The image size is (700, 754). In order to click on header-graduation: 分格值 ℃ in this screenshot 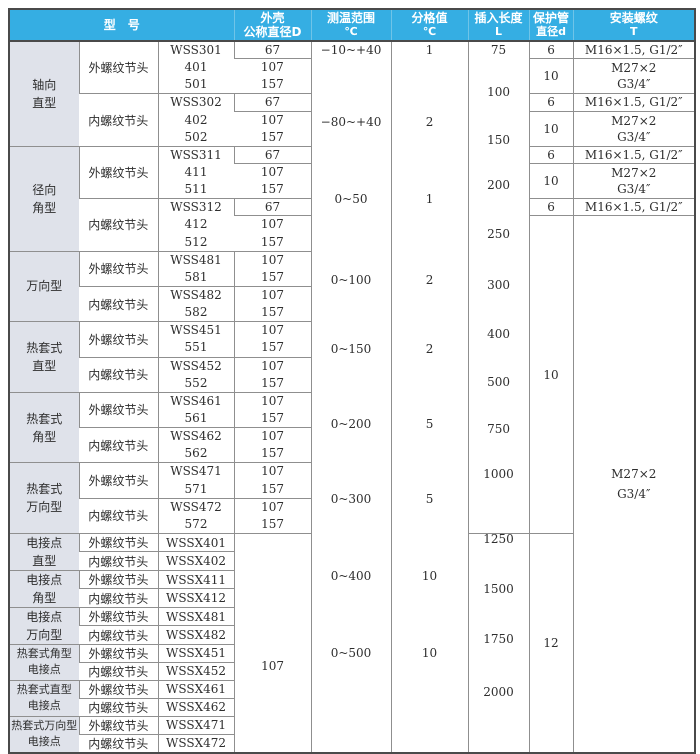, I will do `click(429, 25)`.